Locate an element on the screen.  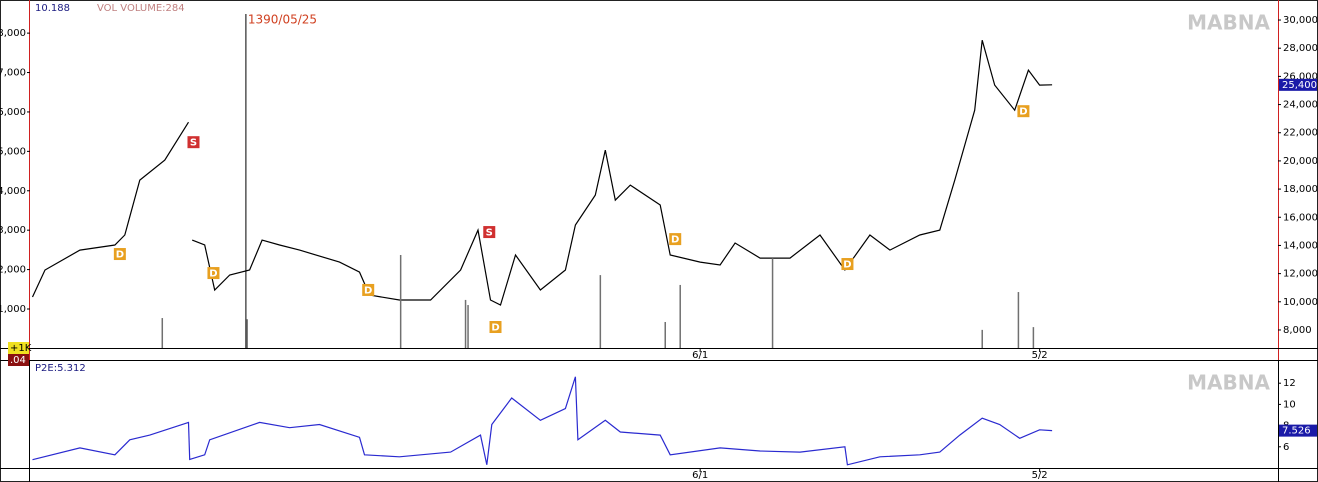
event-label: 1390/05/25 is located at coordinates (282, 20).